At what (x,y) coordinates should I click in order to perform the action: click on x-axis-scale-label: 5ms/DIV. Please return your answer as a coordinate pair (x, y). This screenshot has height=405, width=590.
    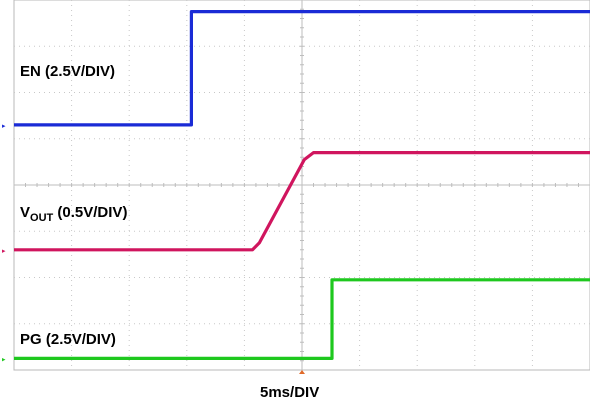
    Looking at the image, I should click on (290, 392).